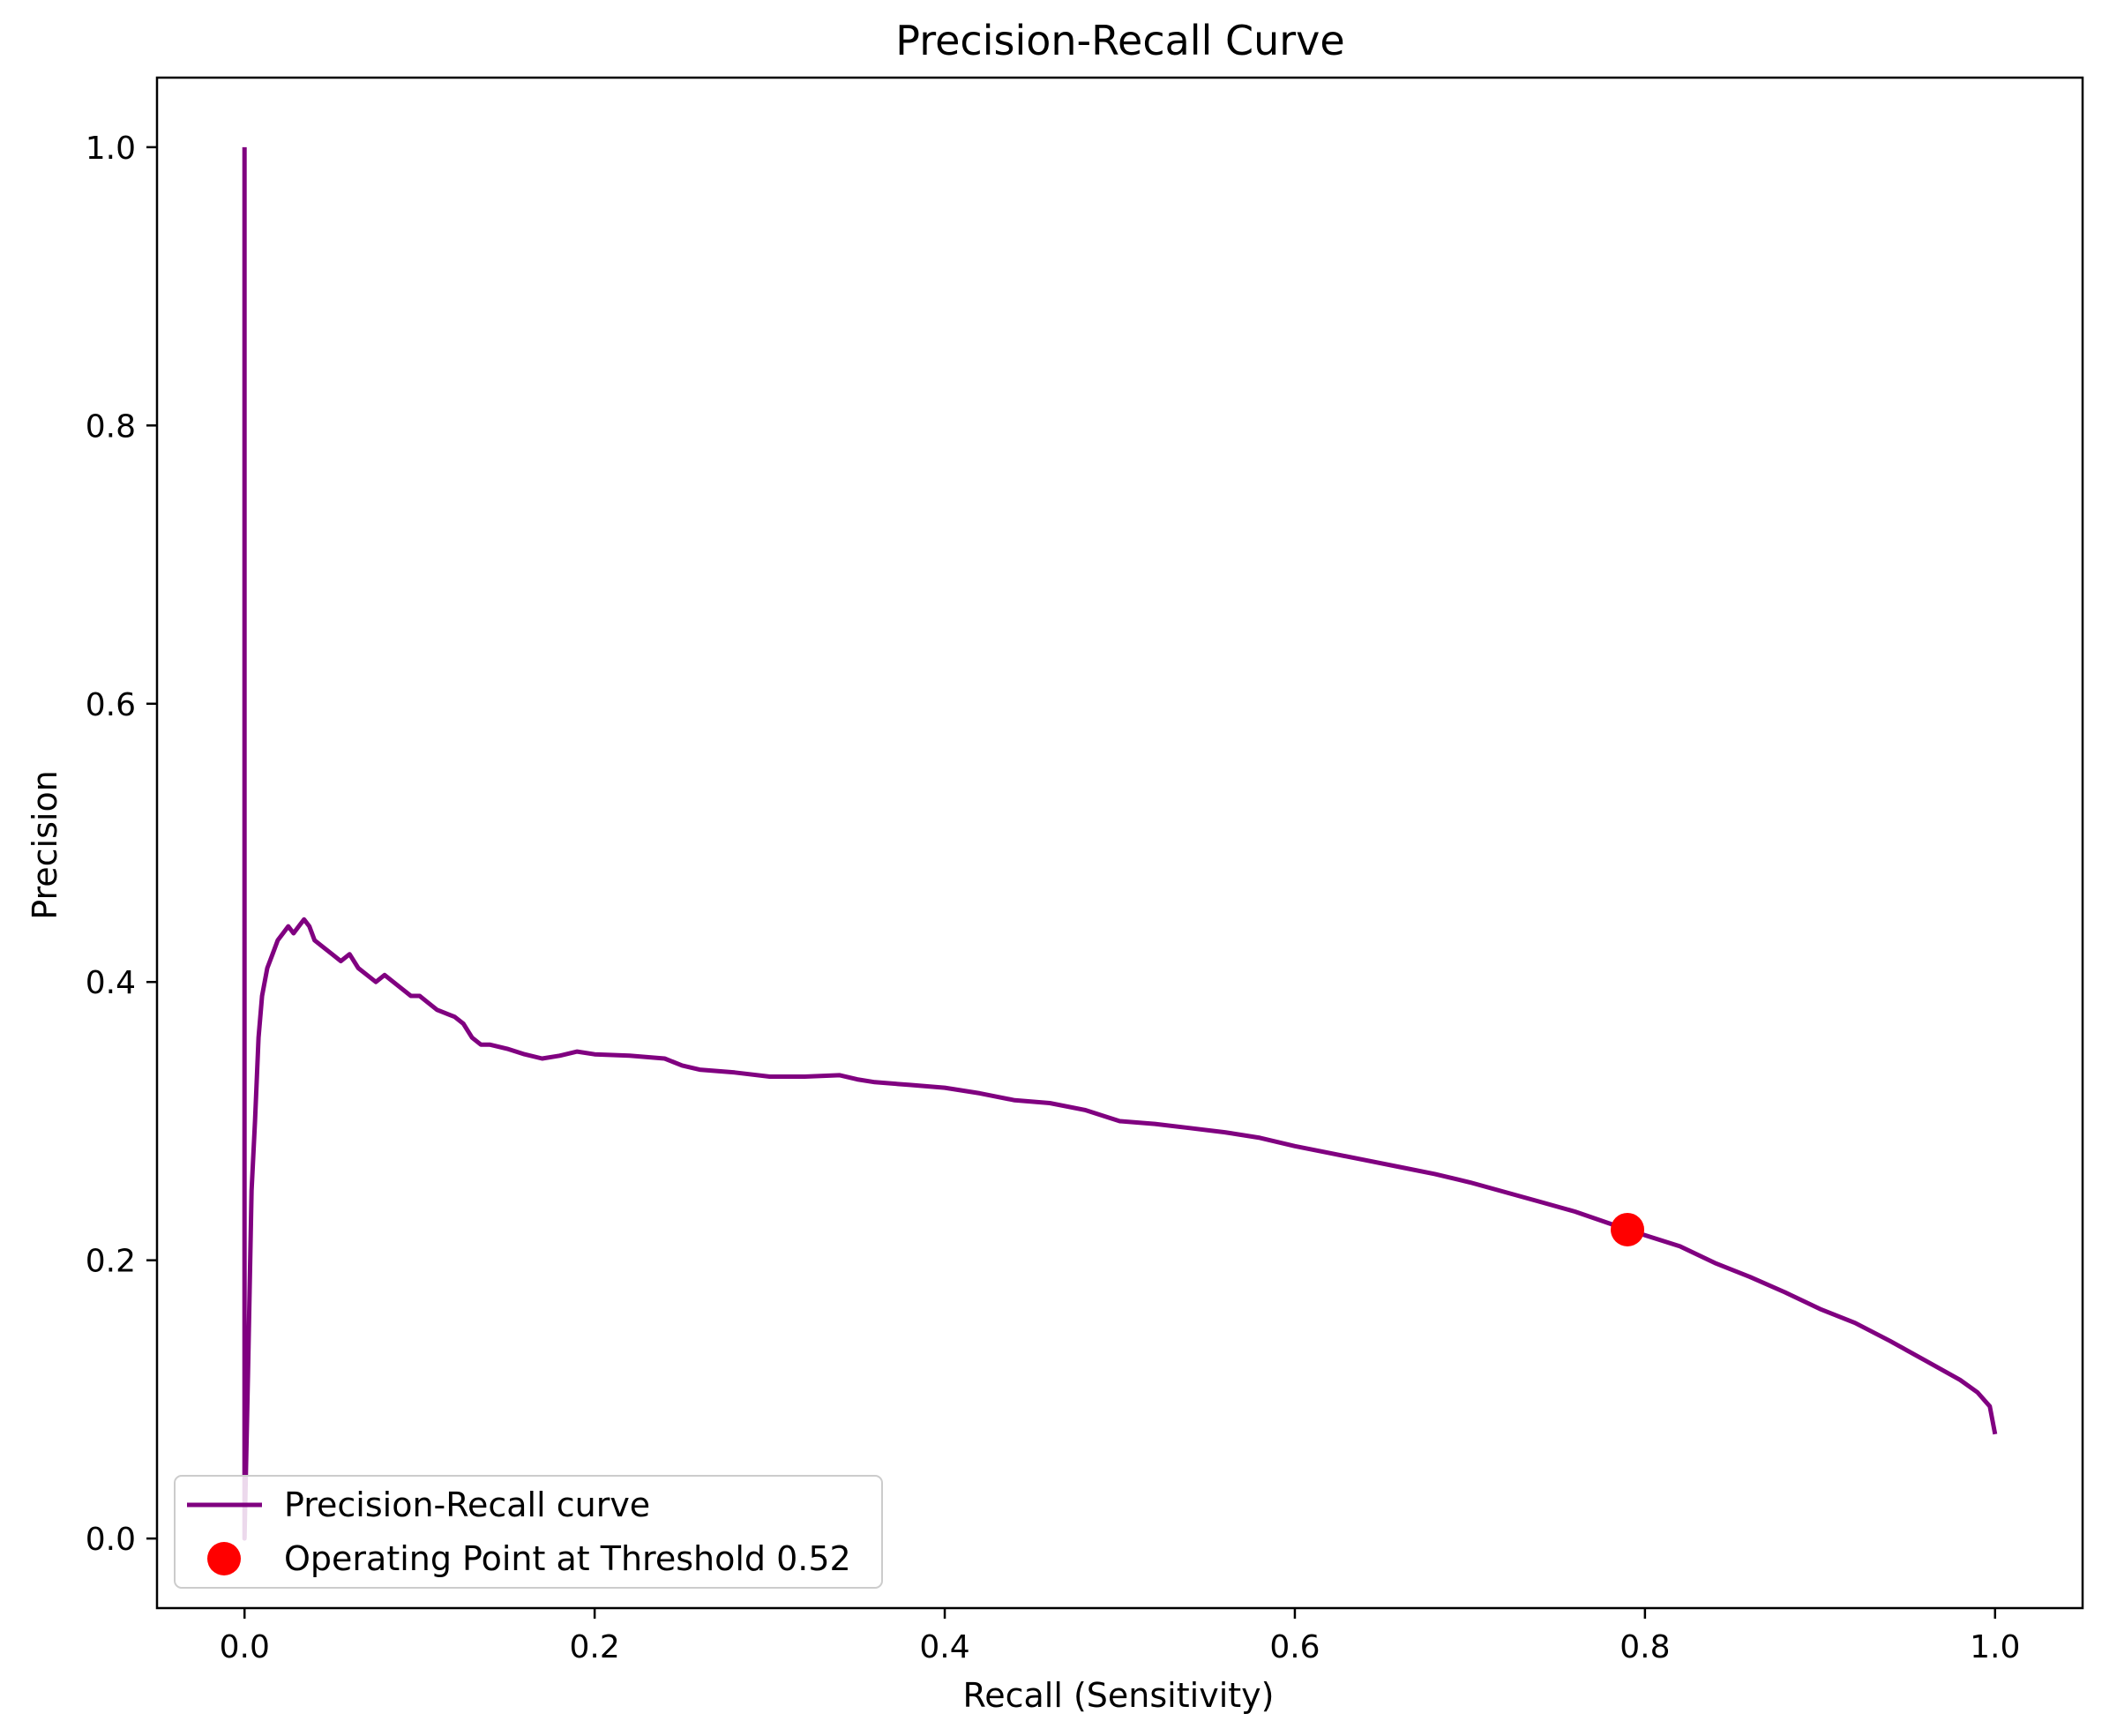 The height and width of the screenshot is (1736, 2102). What do you see at coordinates (245, 1647) in the screenshot?
I see `x-tick-label: 0.0` at bounding box center [245, 1647].